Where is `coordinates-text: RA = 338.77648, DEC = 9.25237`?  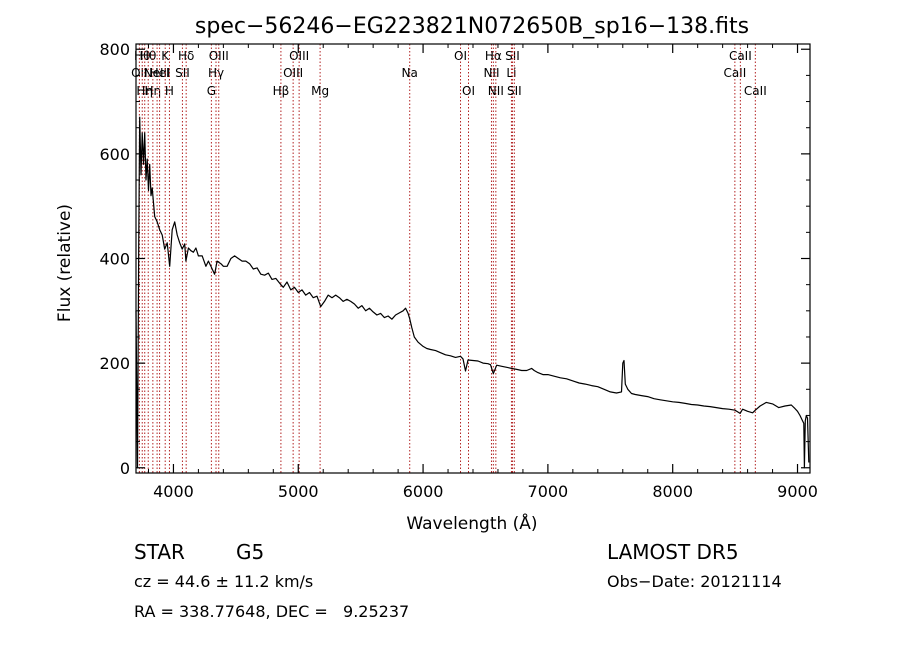 coordinates-text: RA = 338.77648, DEC = 9.25237 is located at coordinates (272, 611).